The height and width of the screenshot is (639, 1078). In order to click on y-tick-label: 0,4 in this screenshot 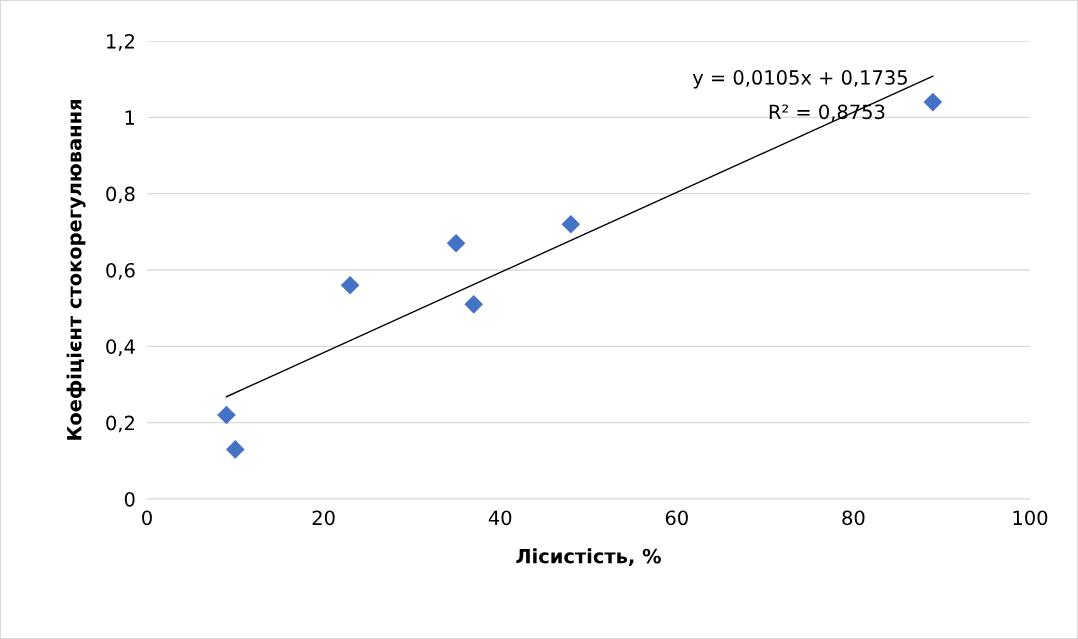, I will do `click(120, 347)`.